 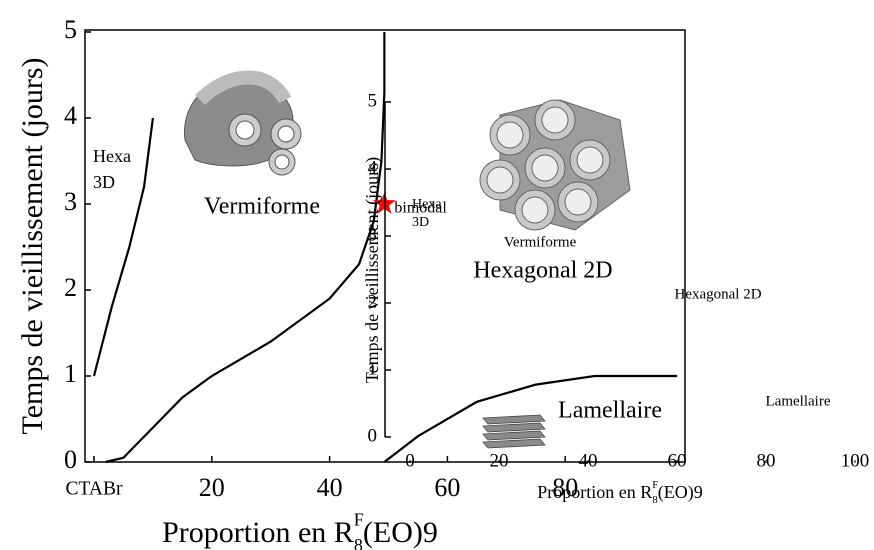 What do you see at coordinates (855, 460) in the screenshot?
I see `x-tick-label: 100` at bounding box center [855, 460].